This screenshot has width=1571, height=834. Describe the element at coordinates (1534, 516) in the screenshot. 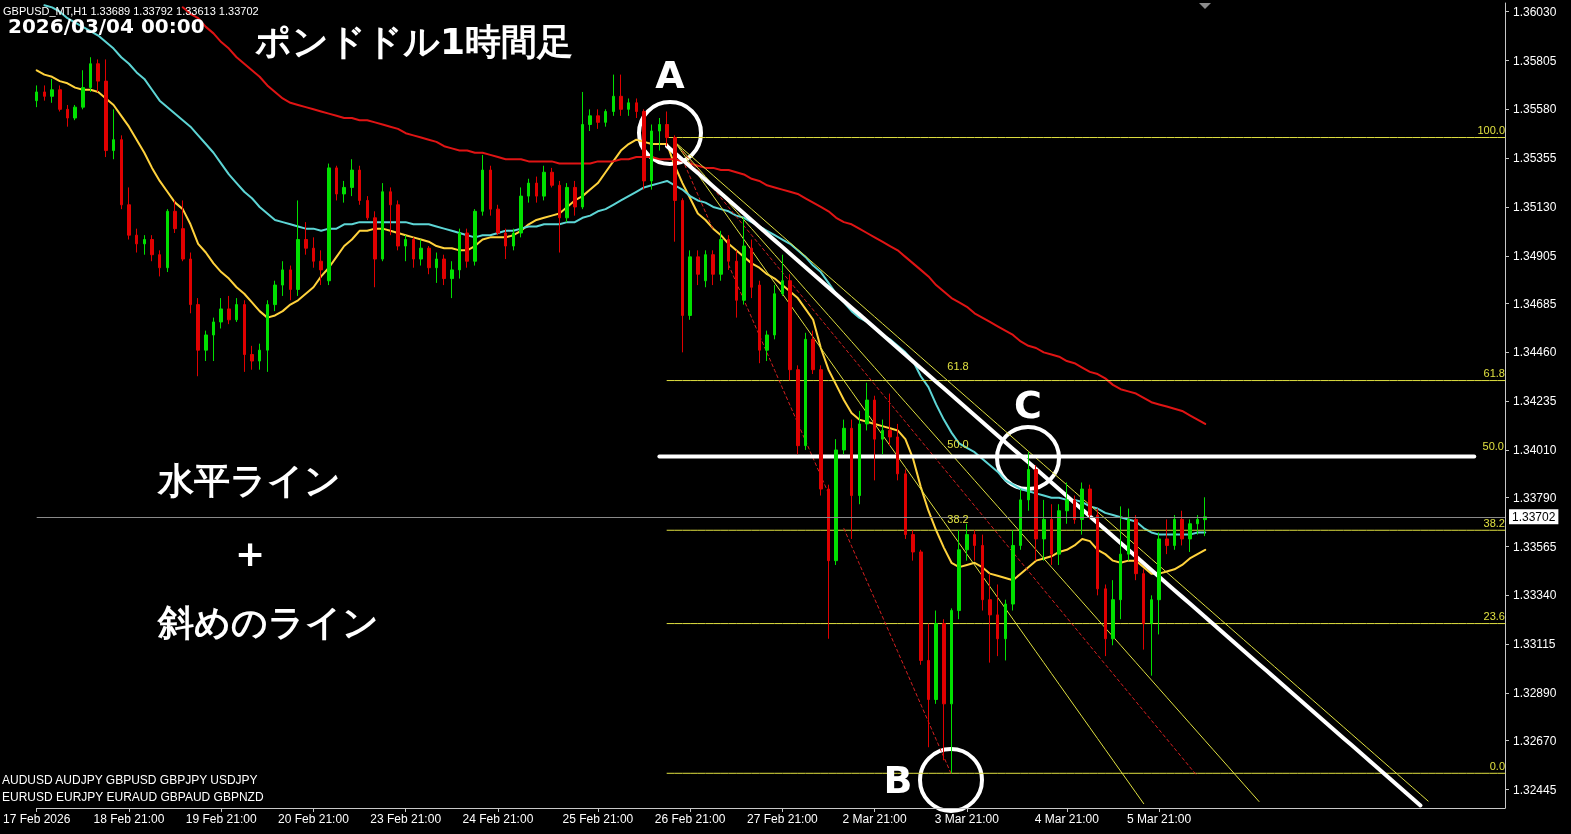

I see `ref-line-label: 1.33702` at that location.